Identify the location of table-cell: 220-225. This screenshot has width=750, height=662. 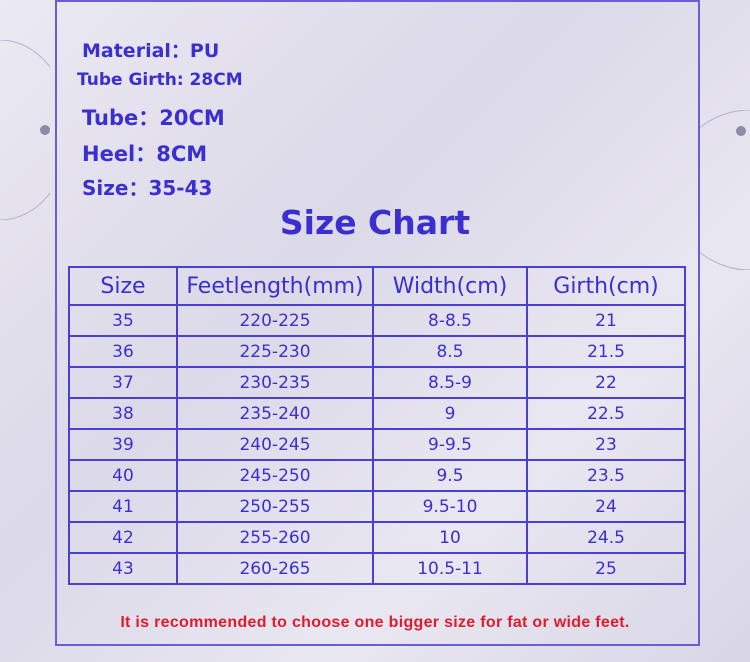
(275, 320).